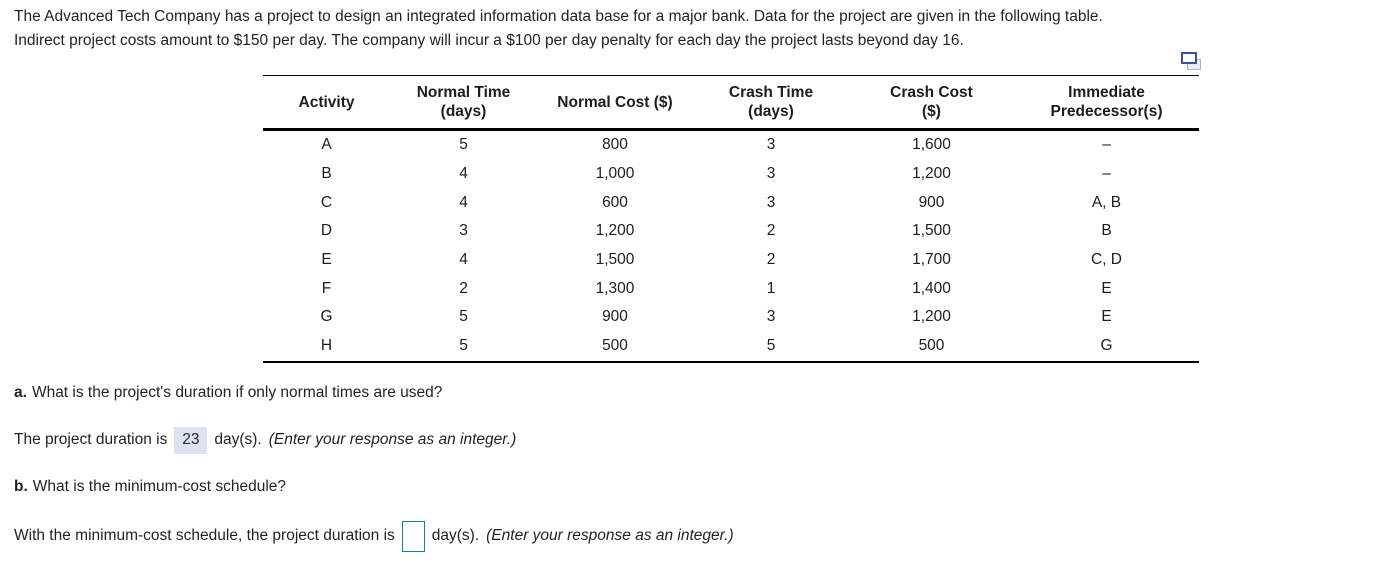 This screenshot has height=576, width=1399. What do you see at coordinates (326, 231) in the screenshot?
I see `cell-activity: D` at bounding box center [326, 231].